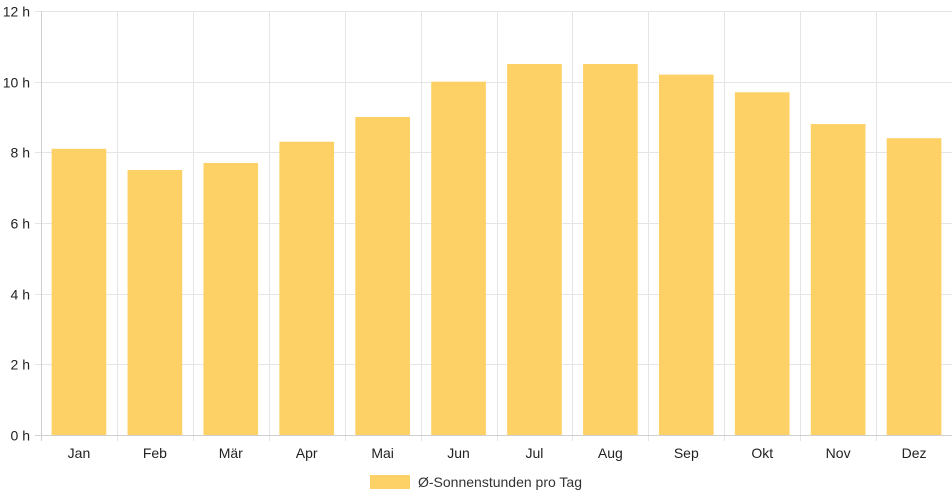 This screenshot has width=952, height=500. Describe the element at coordinates (20, 436) in the screenshot. I see `y-tick-label: 0 h` at that location.